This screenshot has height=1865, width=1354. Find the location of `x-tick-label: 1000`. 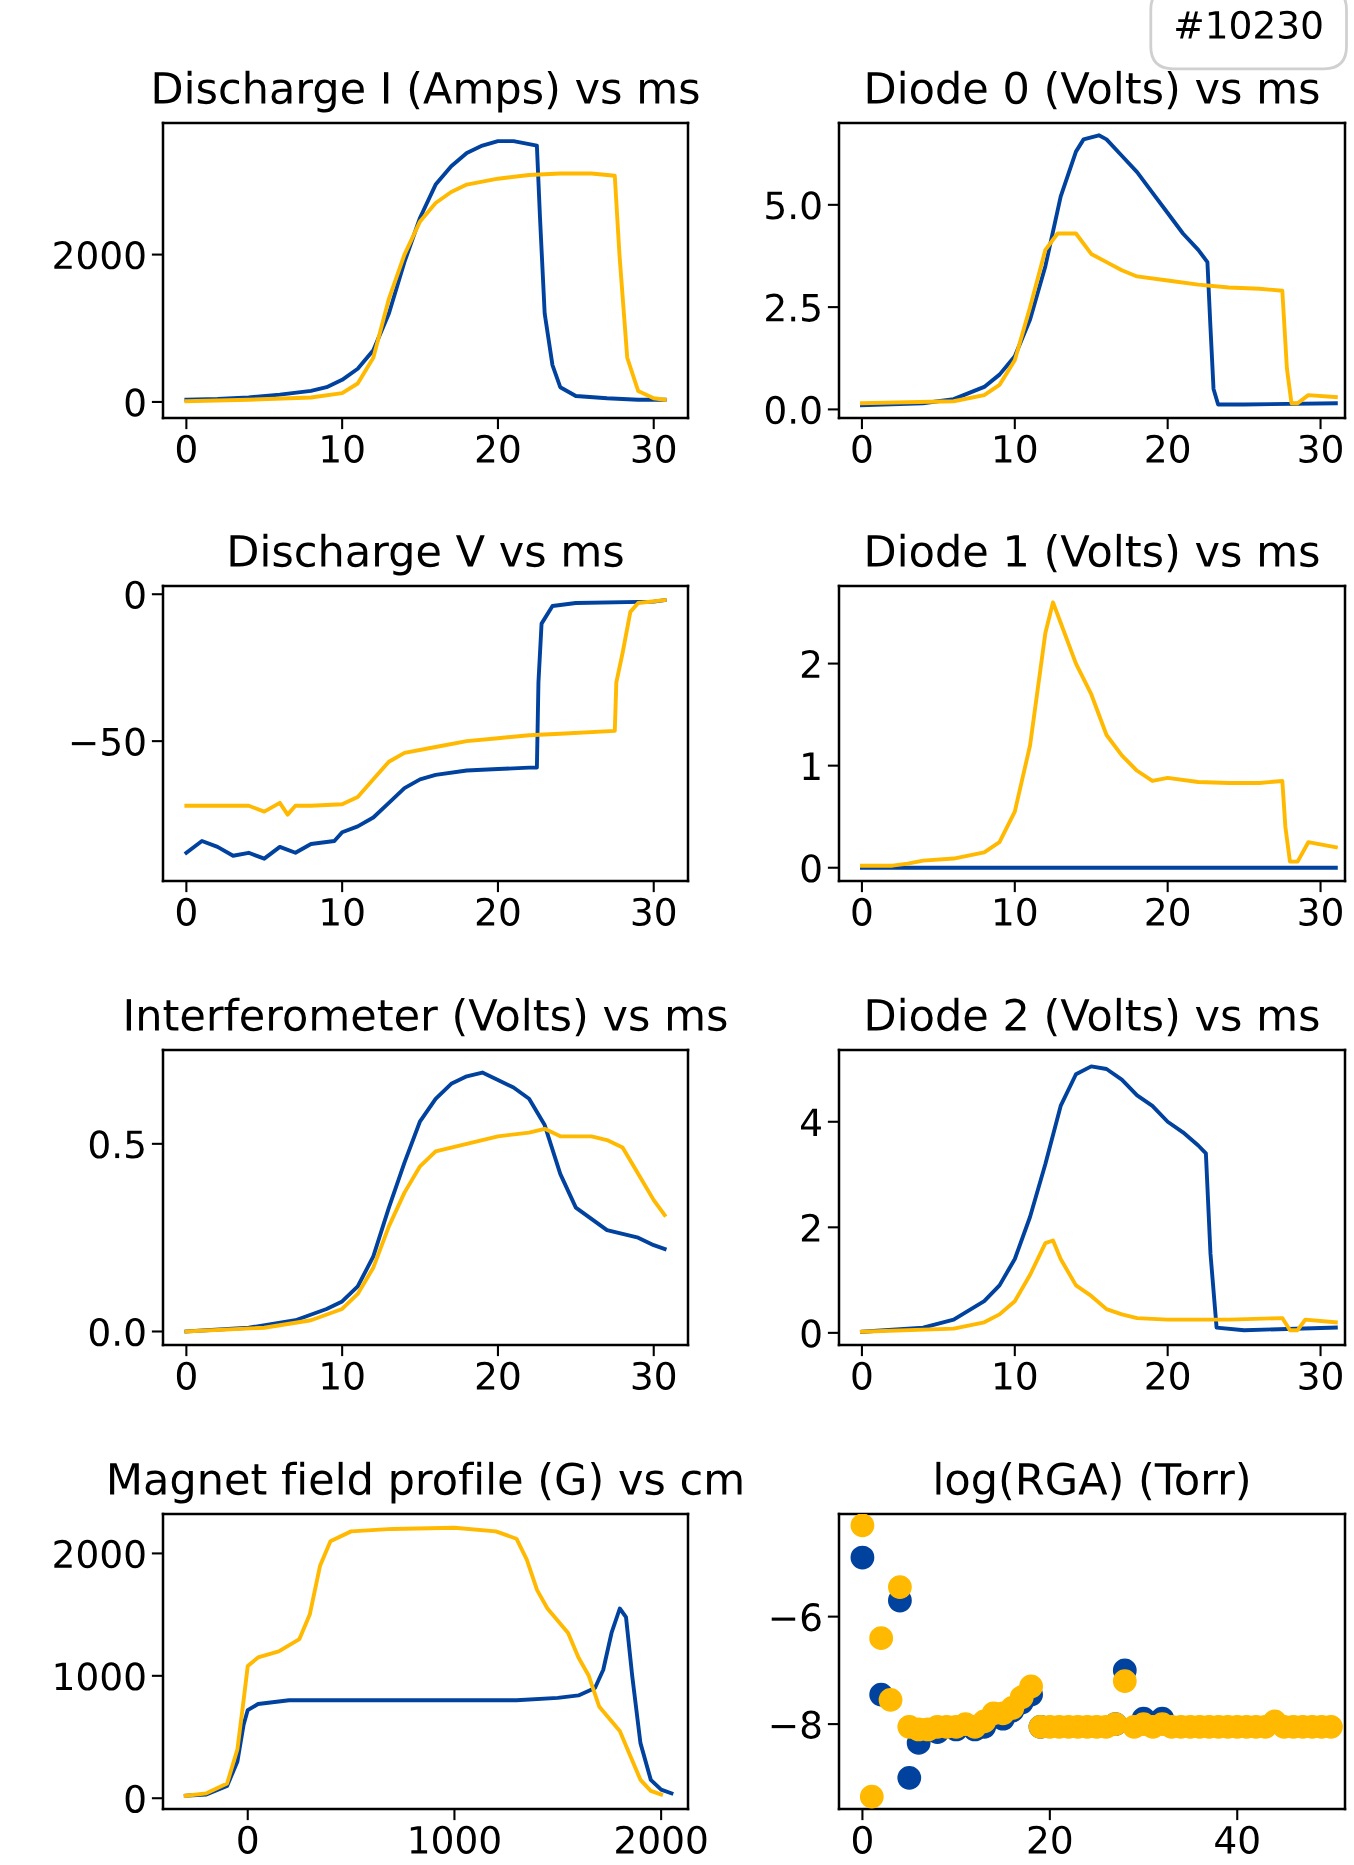

x-tick-label: 1000 is located at coordinates (455, 1839).